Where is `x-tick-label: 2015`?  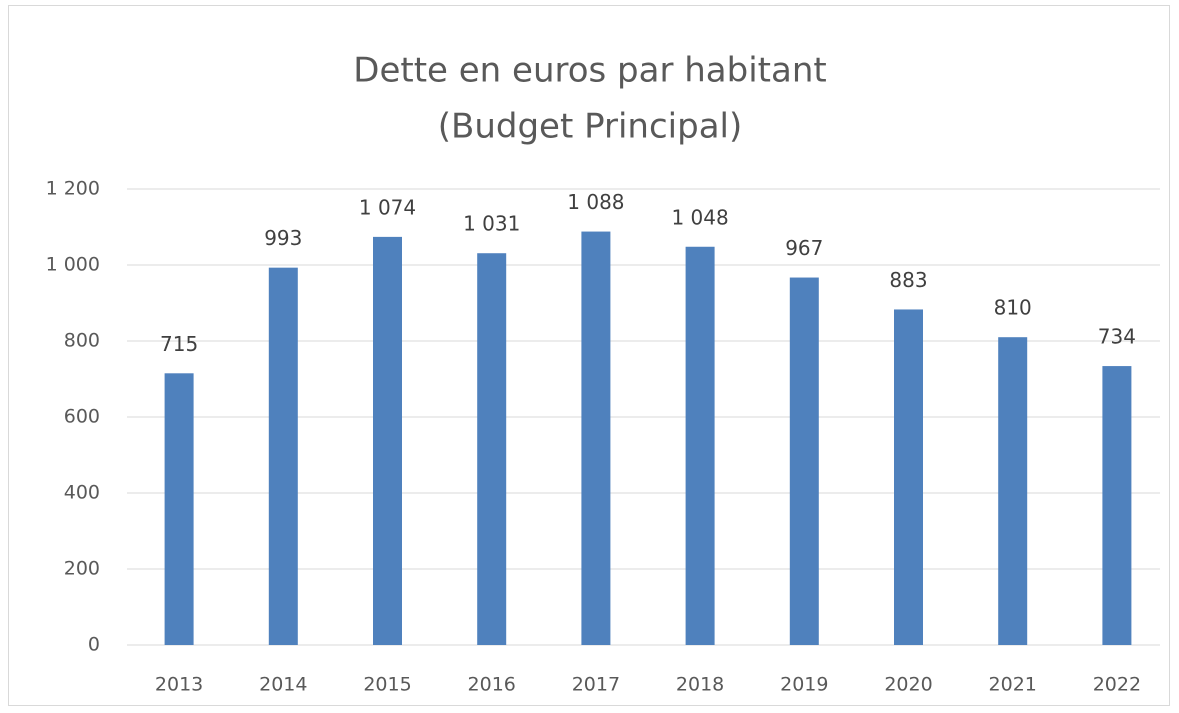
x-tick-label: 2015 is located at coordinates (387, 685).